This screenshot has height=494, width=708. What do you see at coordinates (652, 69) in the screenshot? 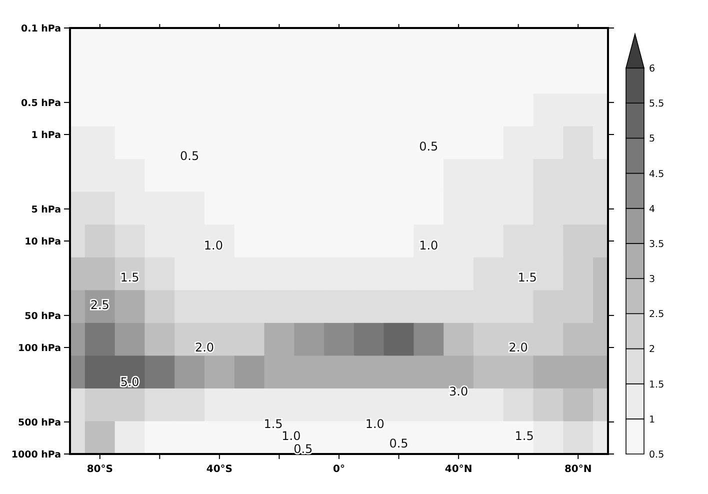
I see `color-bar-label: 6` at bounding box center [652, 69].